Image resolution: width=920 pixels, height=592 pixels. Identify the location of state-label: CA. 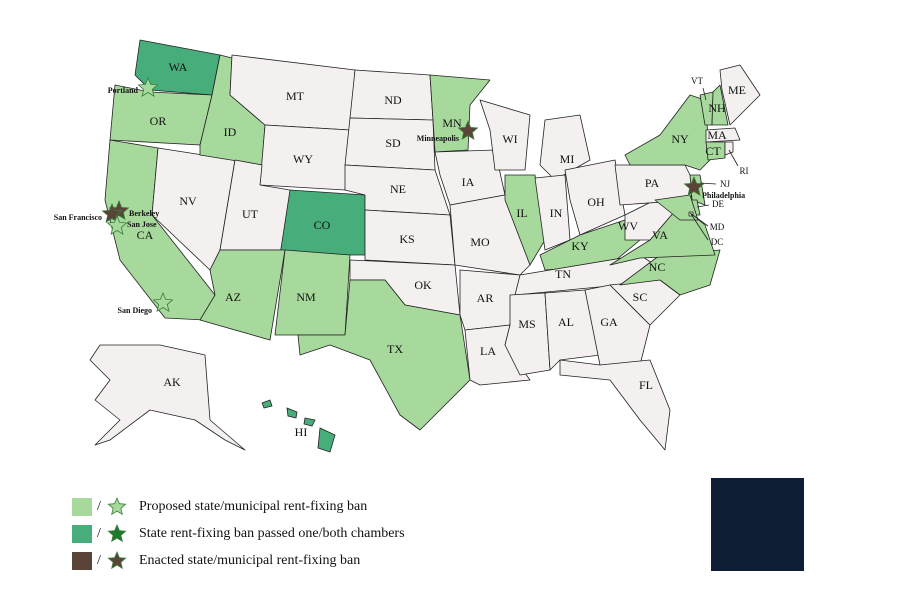
(145, 235).